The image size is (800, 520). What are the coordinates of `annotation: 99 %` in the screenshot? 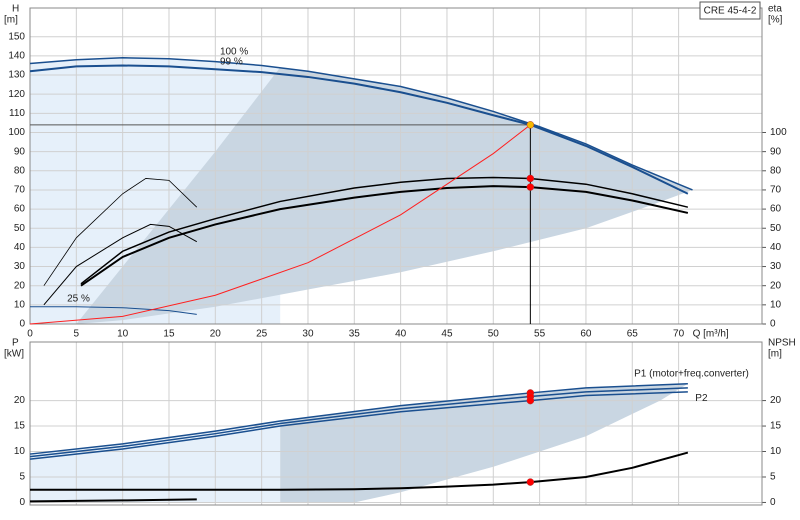 It's located at (231, 61).